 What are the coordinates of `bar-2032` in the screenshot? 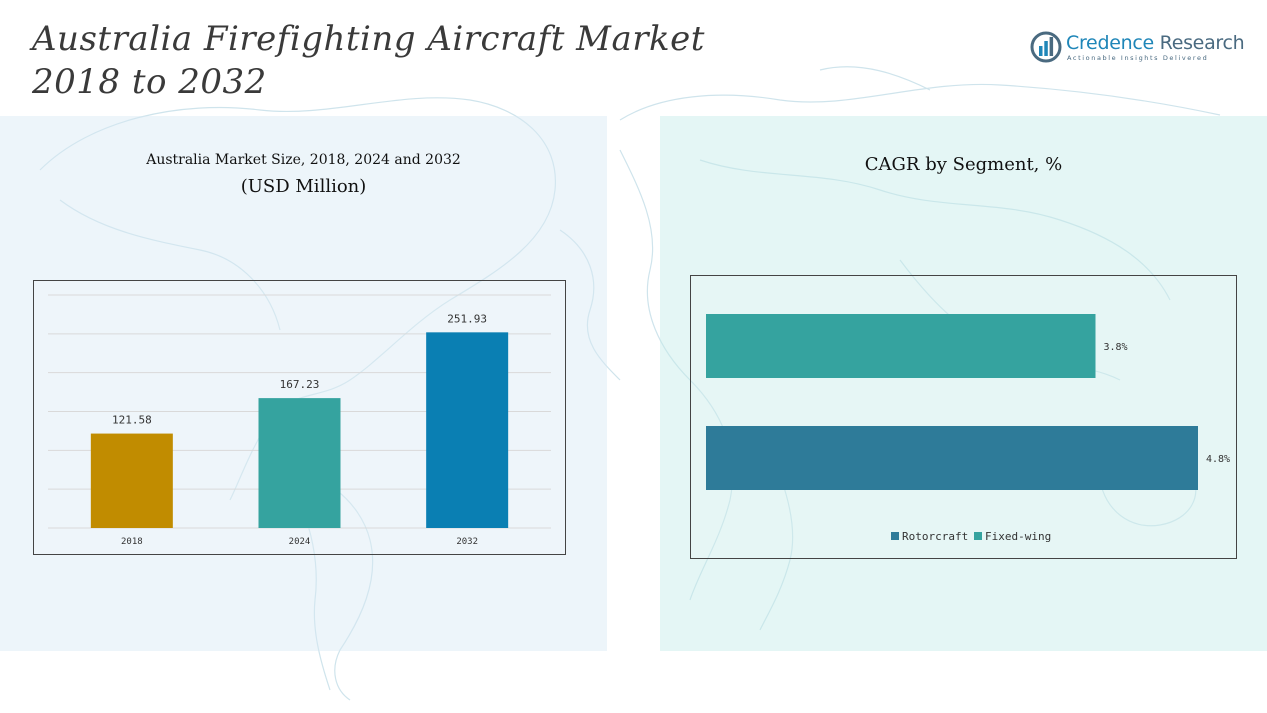 It's located at (467, 430).